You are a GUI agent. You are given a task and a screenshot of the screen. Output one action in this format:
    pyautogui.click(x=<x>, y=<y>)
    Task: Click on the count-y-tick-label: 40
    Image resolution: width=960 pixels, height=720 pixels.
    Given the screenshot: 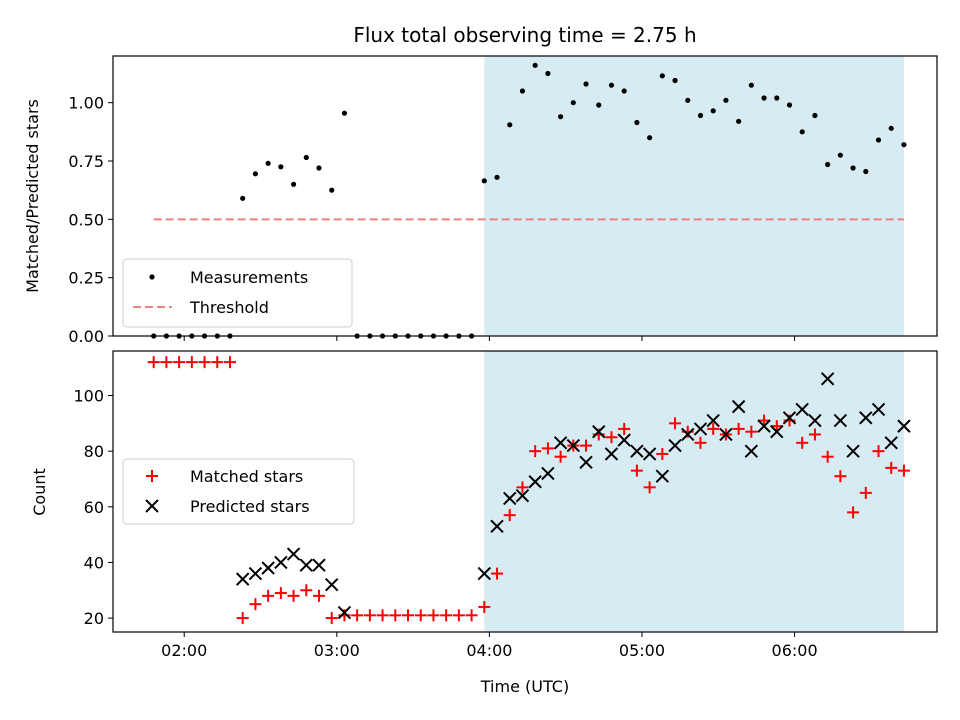 What is the action you would take?
    pyautogui.click(x=94, y=562)
    